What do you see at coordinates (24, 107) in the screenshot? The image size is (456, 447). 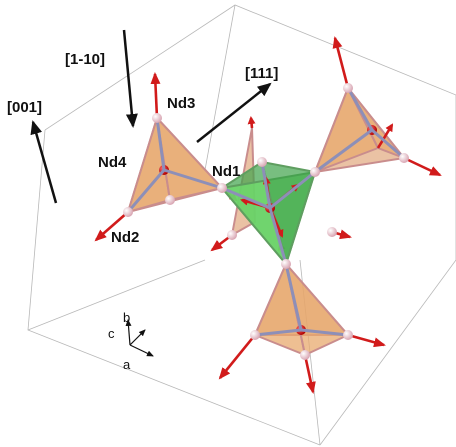 I see `label-dir-001: [001]` at bounding box center [24, 107].